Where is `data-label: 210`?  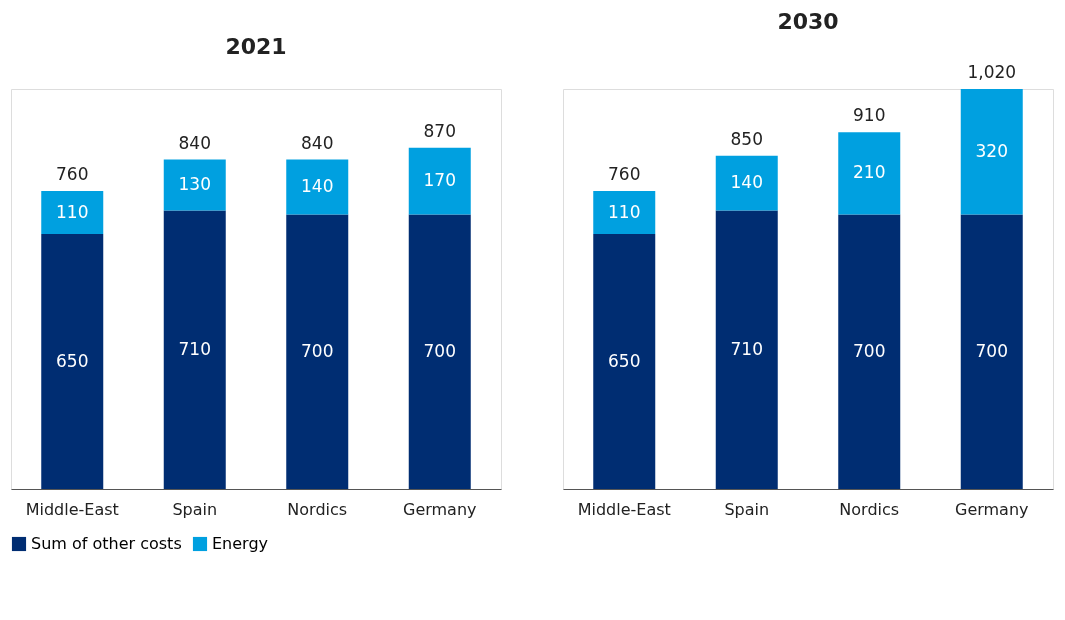 data-label: 210 is located at coordinates (869, 172).